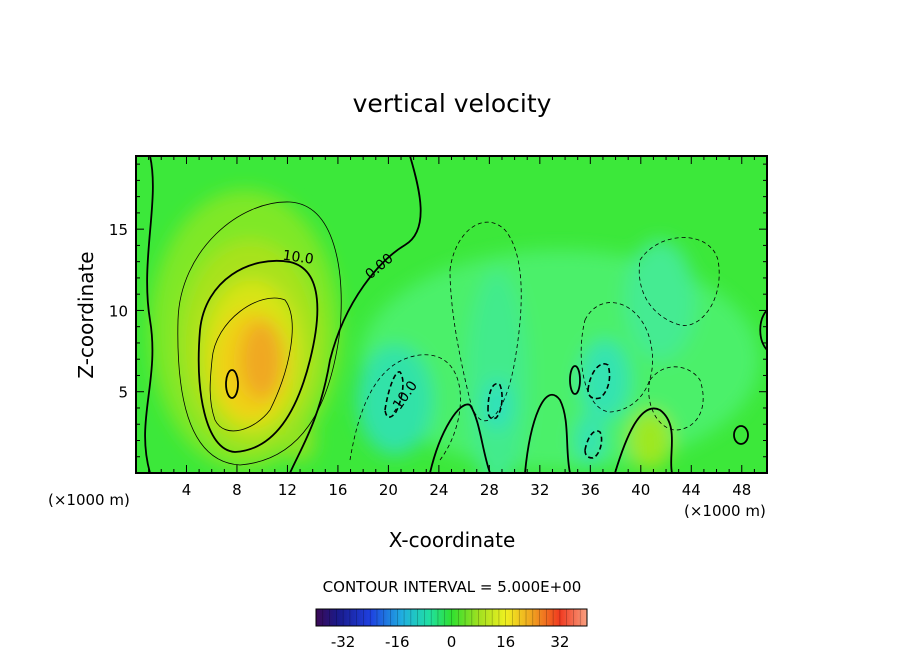  What do you see at coordinates (452, 587) in the screenshot?
I see `contour-interval: CONTOUR INTERVAL = 5.000E+00` at bounding box center [452, 587].